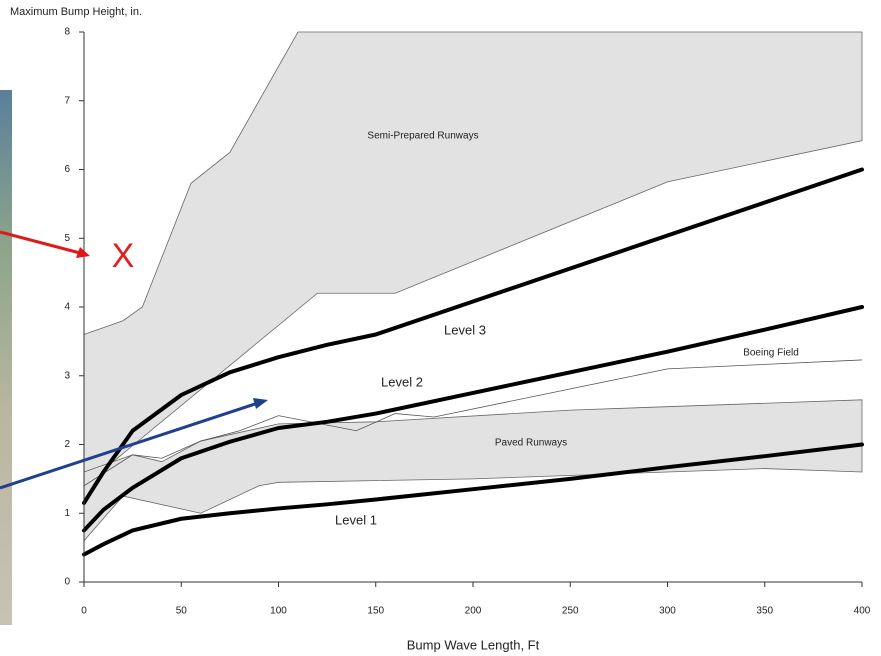  I want to click on series-label: Level 3, so click(465, 329).